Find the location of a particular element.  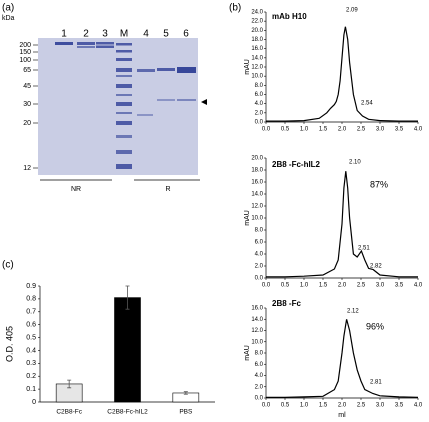

gel-bands is located at coordinates (125, 105).